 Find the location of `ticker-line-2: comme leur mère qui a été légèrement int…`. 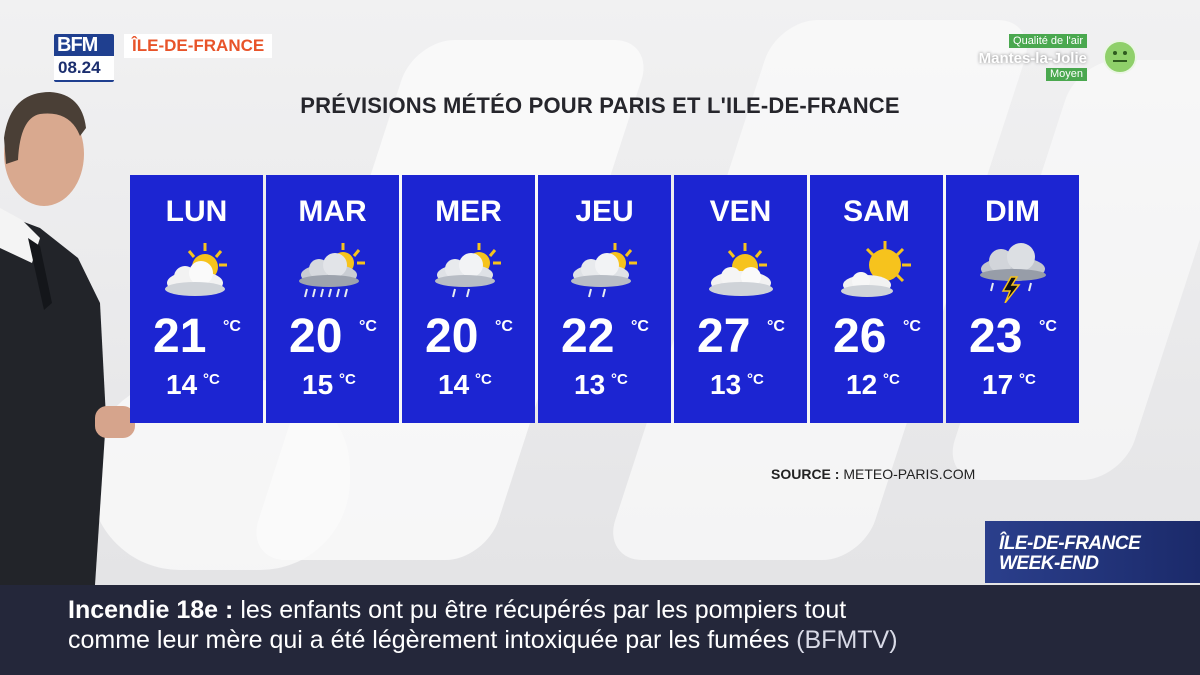

ticker-line-2: comme leur mère qui a été légèrement int… is located at coordinates (483, 640).